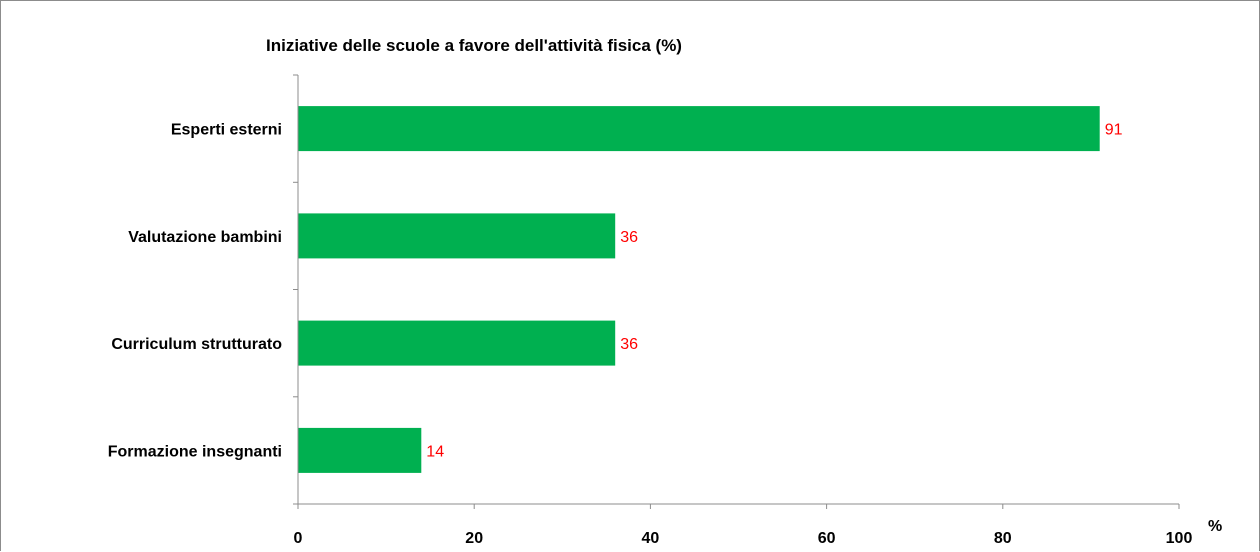 The width and height of the screenshot is (1260, 552). Describe the element at coordinates (827, 538) in the screenshot. I see `x-tick-label-60: 60` at that location.